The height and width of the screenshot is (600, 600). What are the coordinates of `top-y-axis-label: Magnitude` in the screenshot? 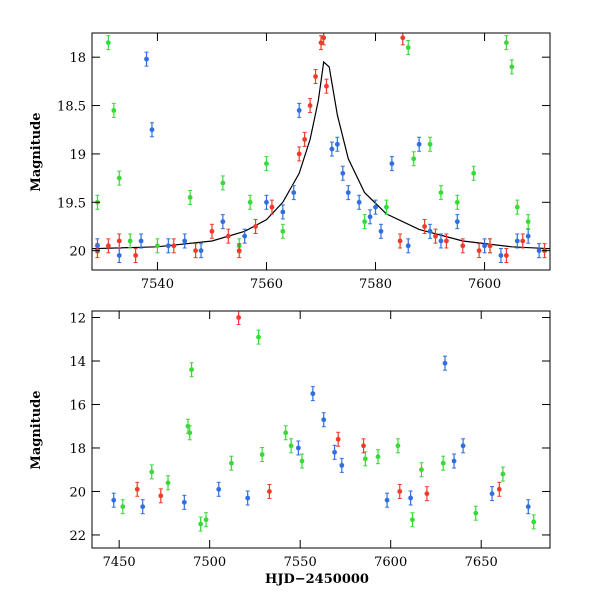 It's located at (36, 151).